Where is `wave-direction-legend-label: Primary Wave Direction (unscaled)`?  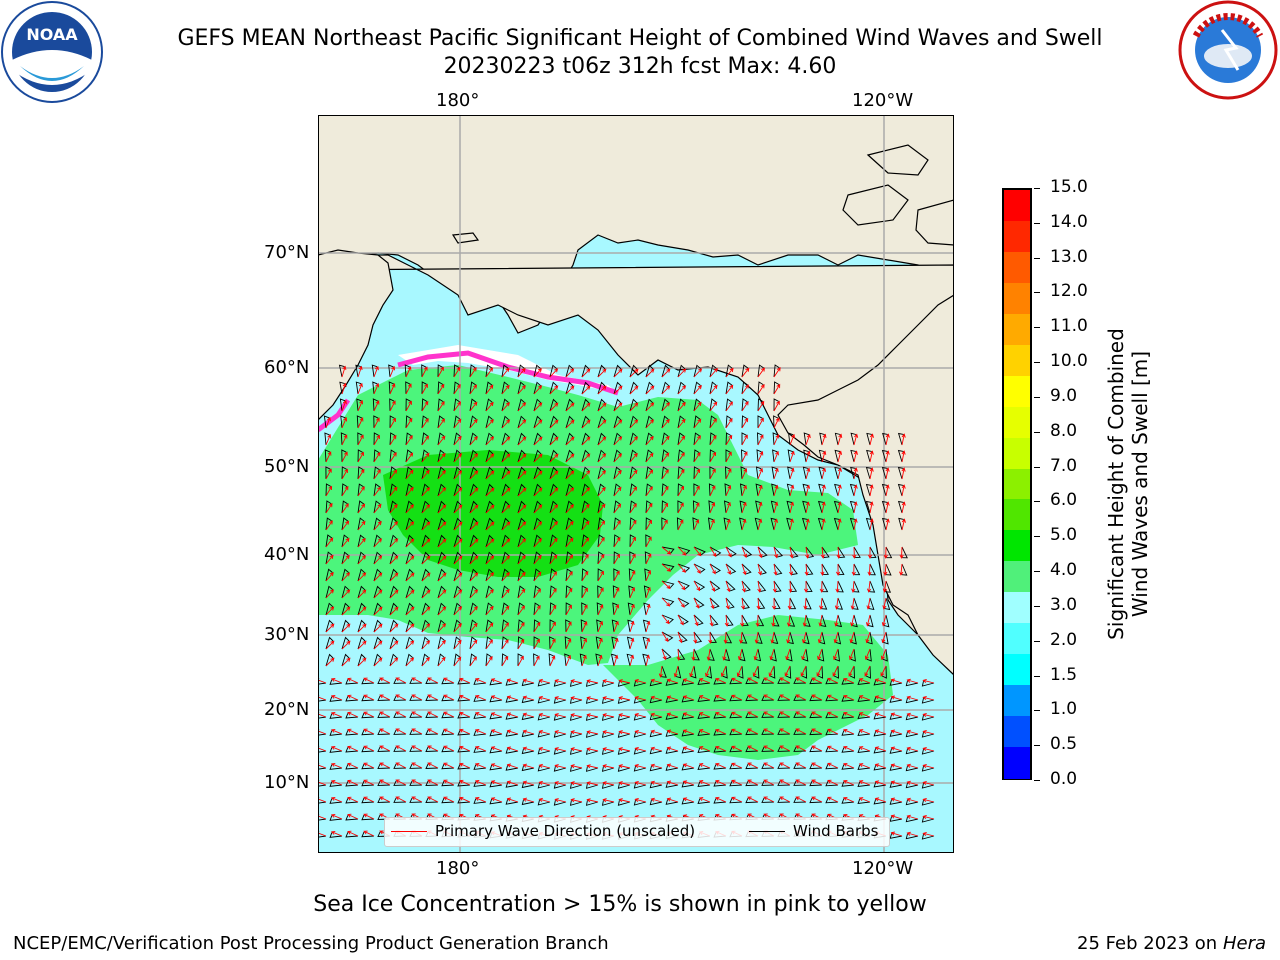 wave-direction-legend-label: Primary Wave Direction (unscaled) is located at coordinates (565, 831).